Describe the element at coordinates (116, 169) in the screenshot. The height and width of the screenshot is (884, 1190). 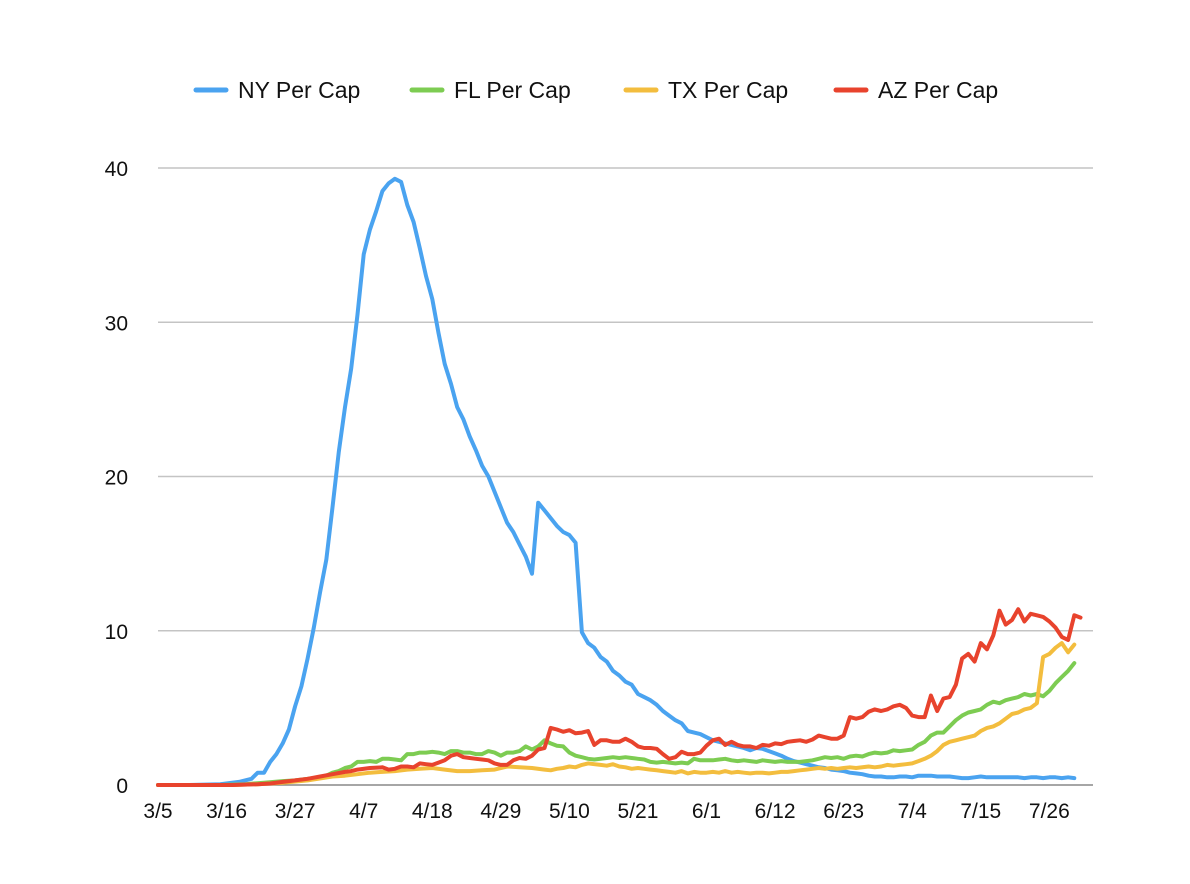
I see `y-tick-label: 40` at that location.